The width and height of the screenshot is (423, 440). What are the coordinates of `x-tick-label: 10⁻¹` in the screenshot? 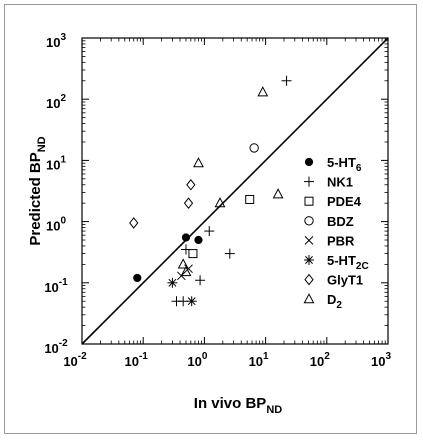 It's located at (137, 360).